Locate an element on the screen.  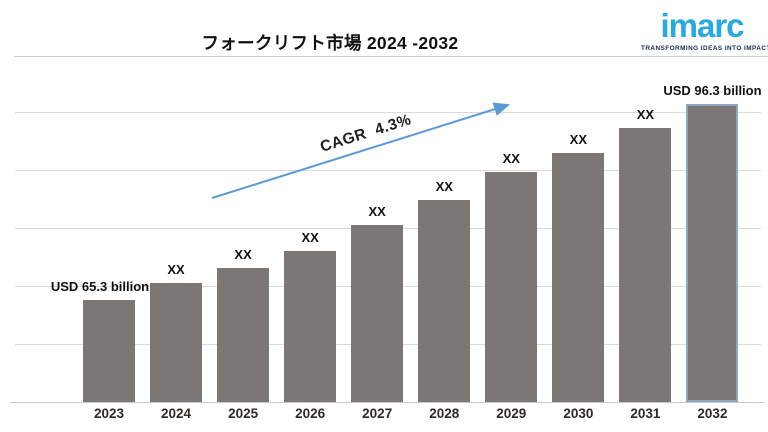
bar-value-label-2032: USD 96.3 billion is located at coordinates (712, 90).